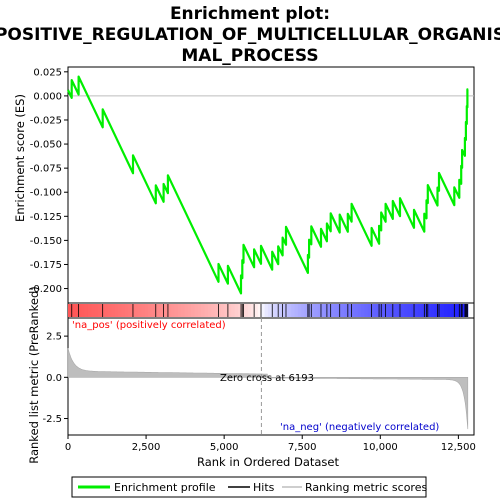 The height and width of the screenshot is (504, 500). What do you see at coordinates (268, 389) in the screenshot?
I see `ranking-metric-fill` at bounding box center [268, 389].